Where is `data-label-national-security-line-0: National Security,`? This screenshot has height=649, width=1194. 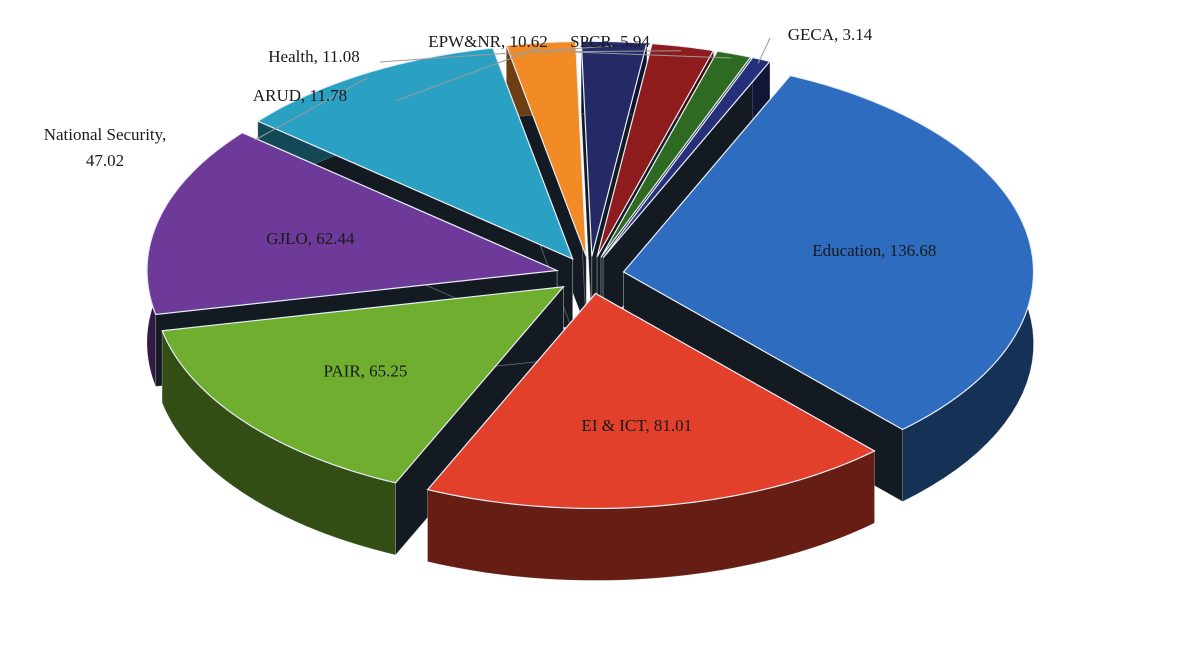 data-label-national-security-line-0: National Security, is located at coordinates (105, 134).